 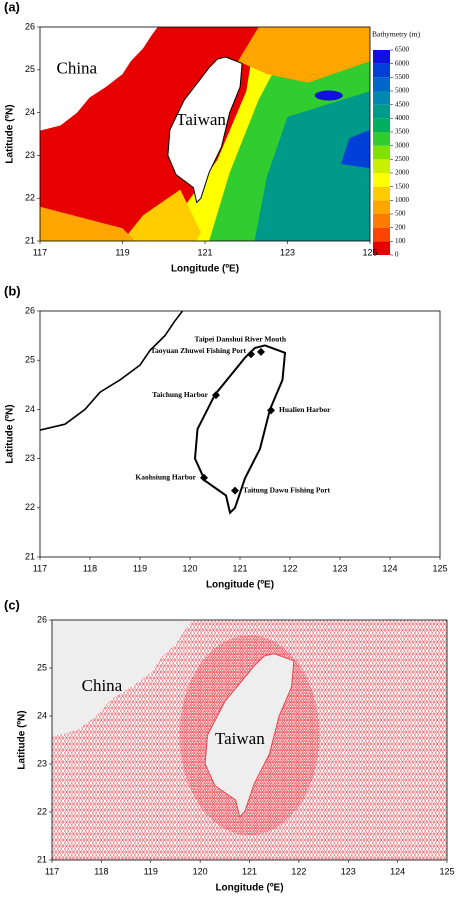 What do you see at coordinates (402, 145) in the screenshot?
I see `colorbar-label: 3000` at bounding box center [402, 145].